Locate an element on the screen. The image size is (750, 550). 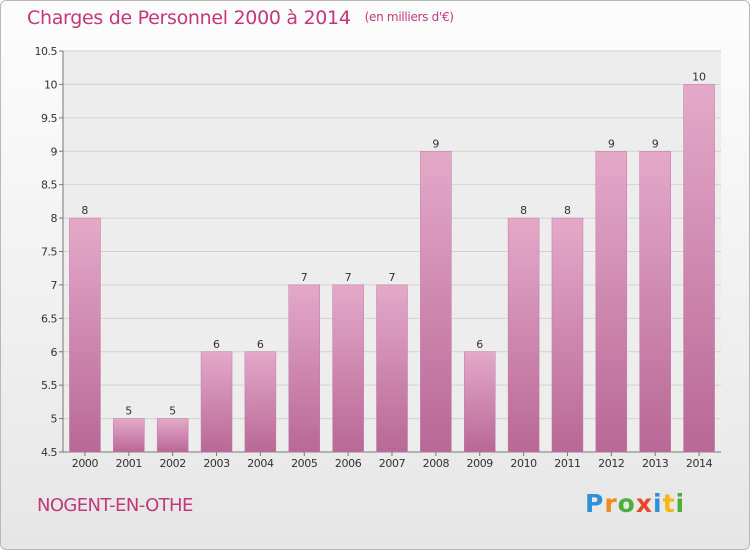
logo-letter: P is located at coordinates (595, 503).